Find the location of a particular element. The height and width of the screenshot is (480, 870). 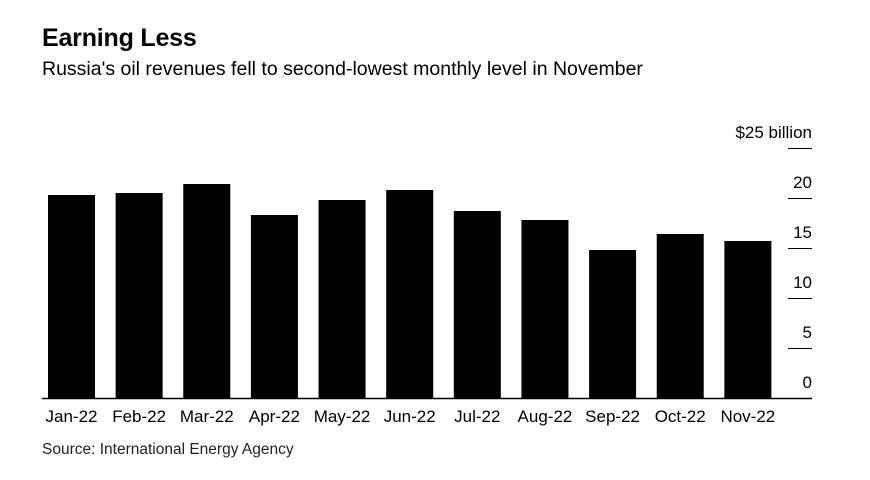

x-tick-label: Nov-22 is located at coordinates (747, 416).